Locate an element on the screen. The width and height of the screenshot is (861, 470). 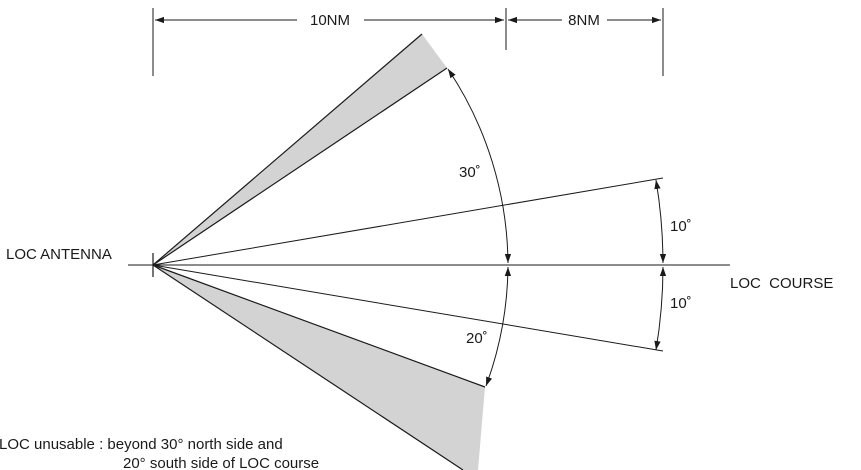
angle-label-north-10: 10˚ is located at coordinates (681, 226).